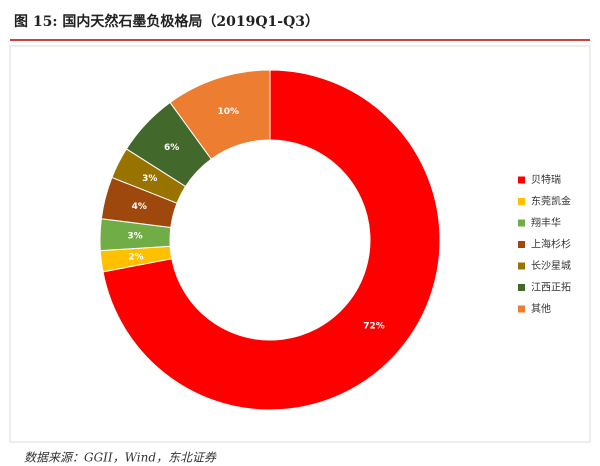  What do you see at coordinates (551, 288) in the screenshot?
I see `legend-label: 江西正拓` at bounding box center [551, 288].